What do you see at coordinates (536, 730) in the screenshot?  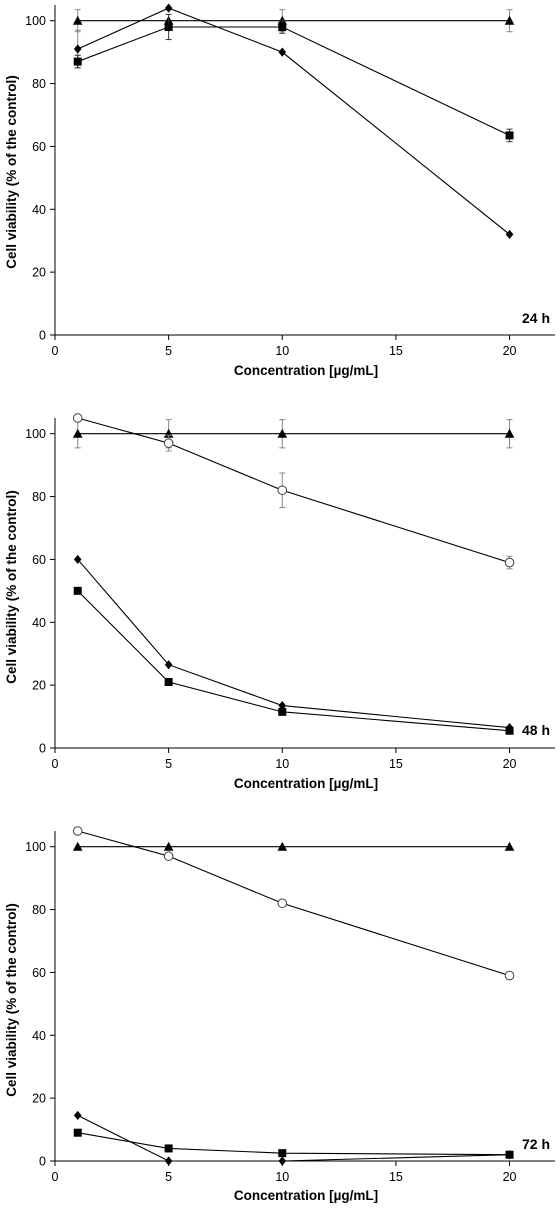 I see `panel-label: 48 h` at bounding box center [536, 730].